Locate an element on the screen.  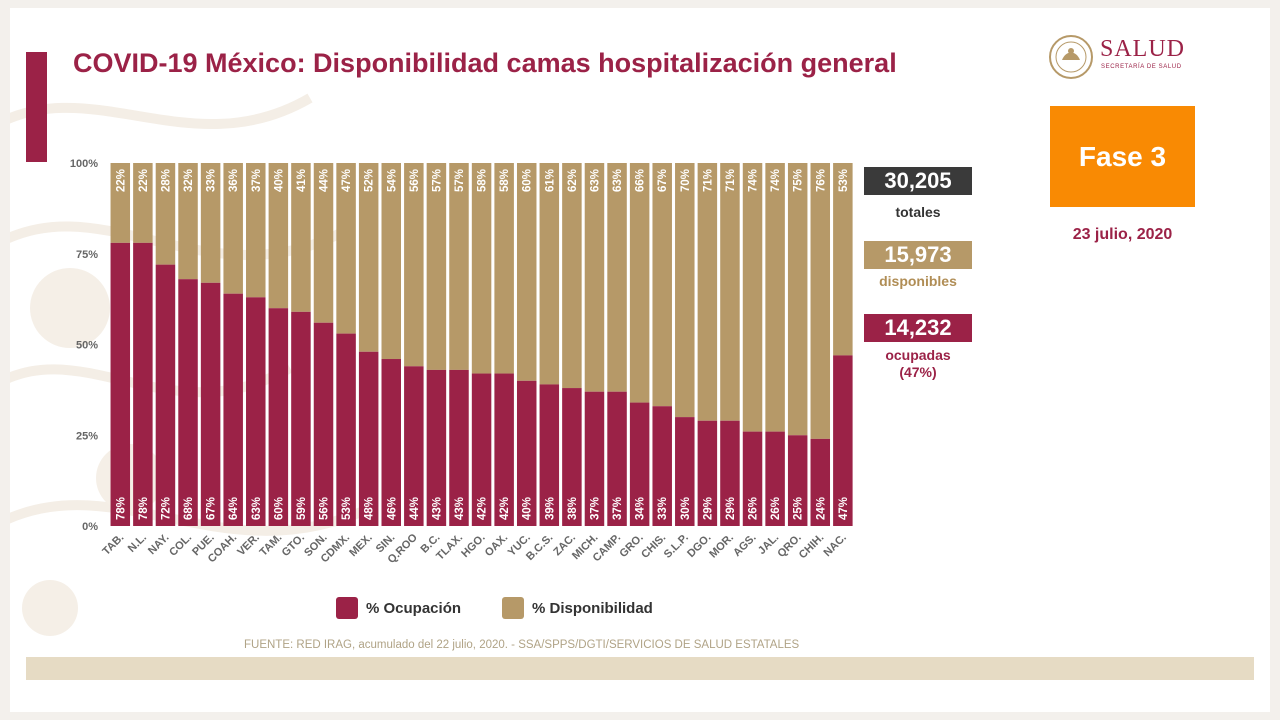
data-label-occupancy: 67% is located at coordinates (212, 508).